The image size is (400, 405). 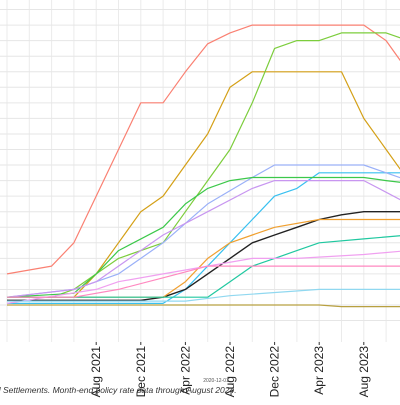 I want to click on x-tick-label: Apr 2023, so click(x=319, y=370).